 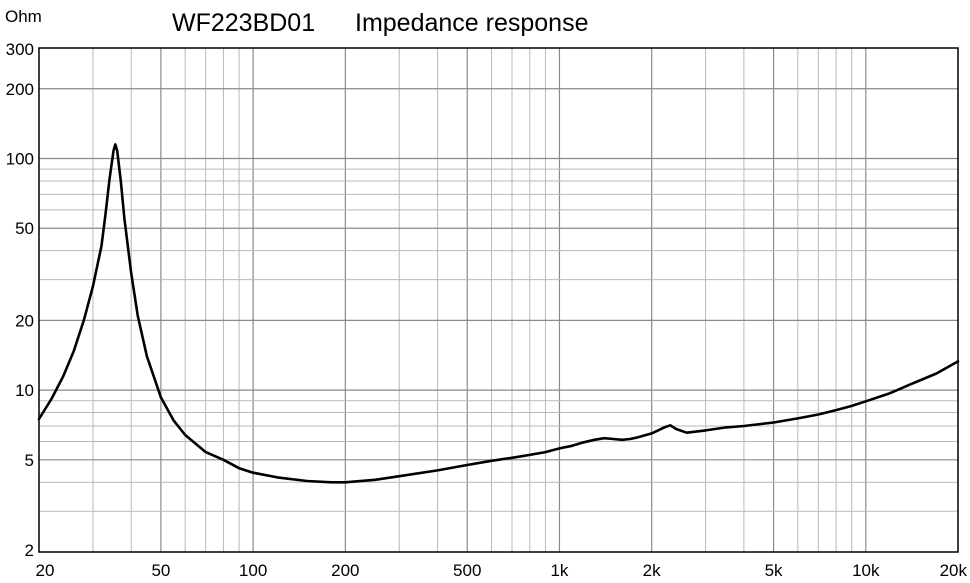 I want to click on chart-title: Impedance response, so click(x=471, y=23).